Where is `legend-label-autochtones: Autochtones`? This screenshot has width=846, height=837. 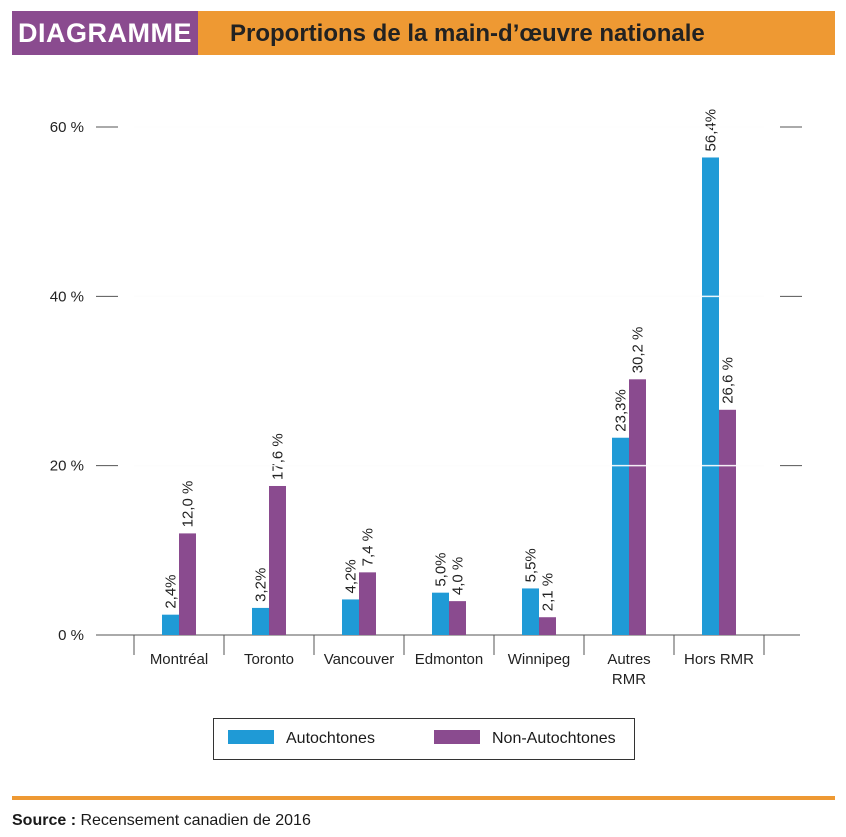 legend-label-autochtones: Autochtones is located at coordinates (330, 738).